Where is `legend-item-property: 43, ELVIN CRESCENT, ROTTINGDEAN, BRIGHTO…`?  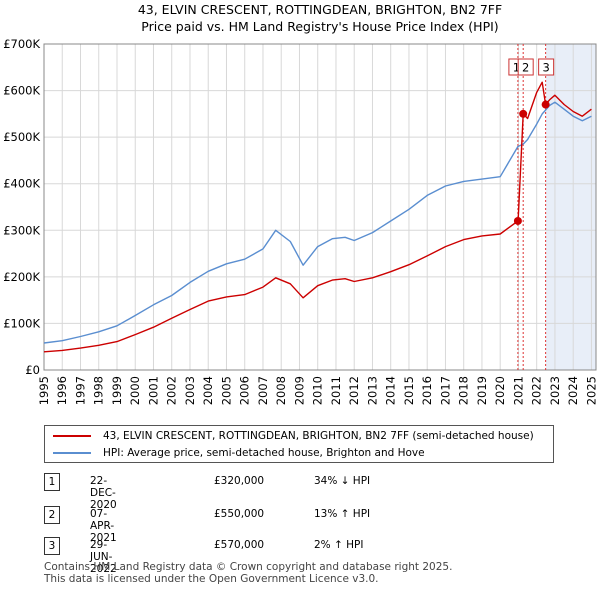 legend-item-property: 43, ELVIN CRESCENT, ROTTINGDEAN, BRIGHTO… is located at coordinates (289, 436).